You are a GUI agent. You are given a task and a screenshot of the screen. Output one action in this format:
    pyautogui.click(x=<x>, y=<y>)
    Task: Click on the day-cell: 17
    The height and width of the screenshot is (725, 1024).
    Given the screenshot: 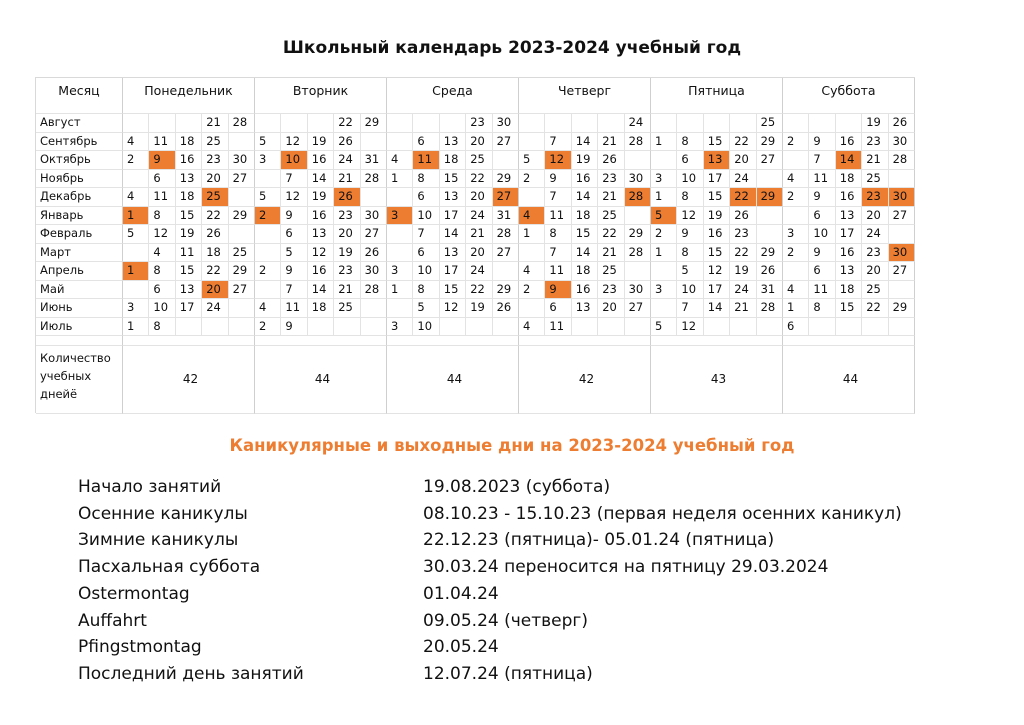 What is the action you would take?
    pyautogui.click(x=453, y=271)
    